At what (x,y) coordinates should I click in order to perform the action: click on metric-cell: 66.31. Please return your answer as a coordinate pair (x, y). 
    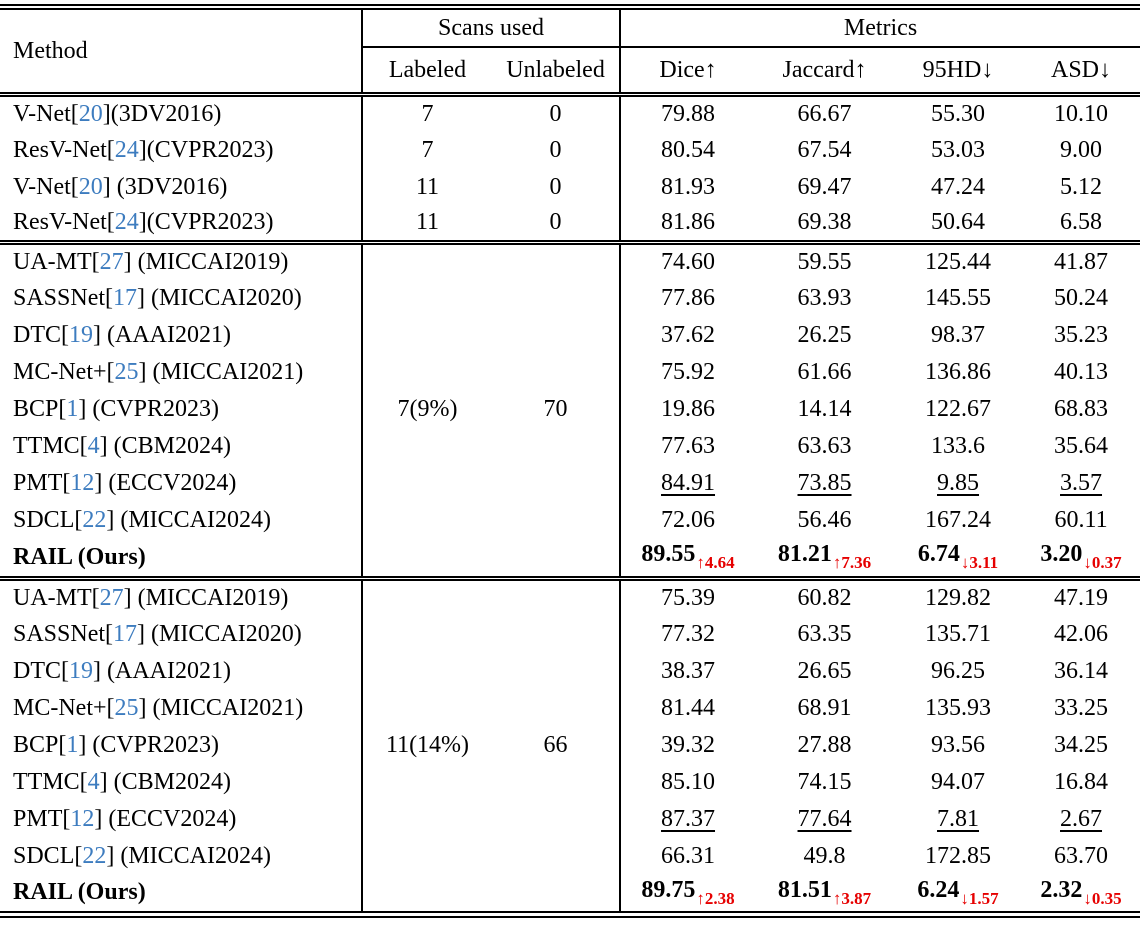
    Looking at the image, I should click on (687, 855).